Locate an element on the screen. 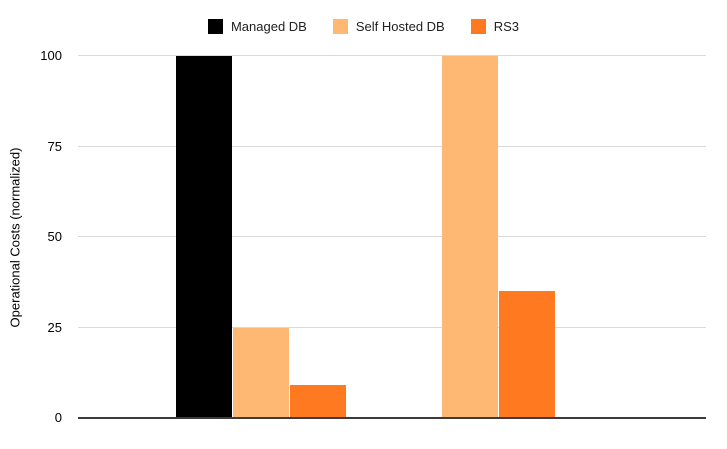 This screenshot has height=449, width=727. legend: Managed DB Self Hosted DB RS3 is located at coordinates (363, 26).